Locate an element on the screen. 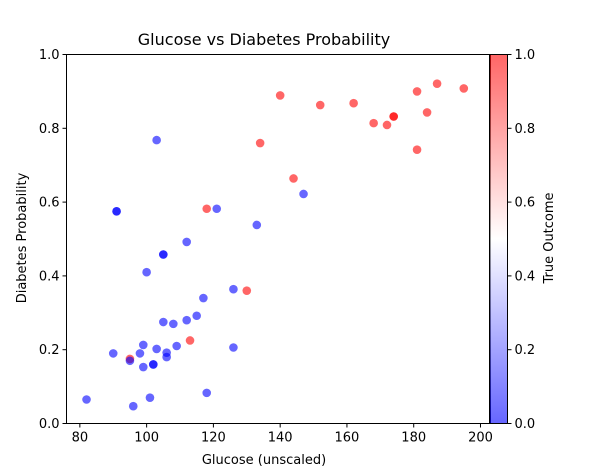  y-tick-label: 0.4 is located at coordinates (49, 276).